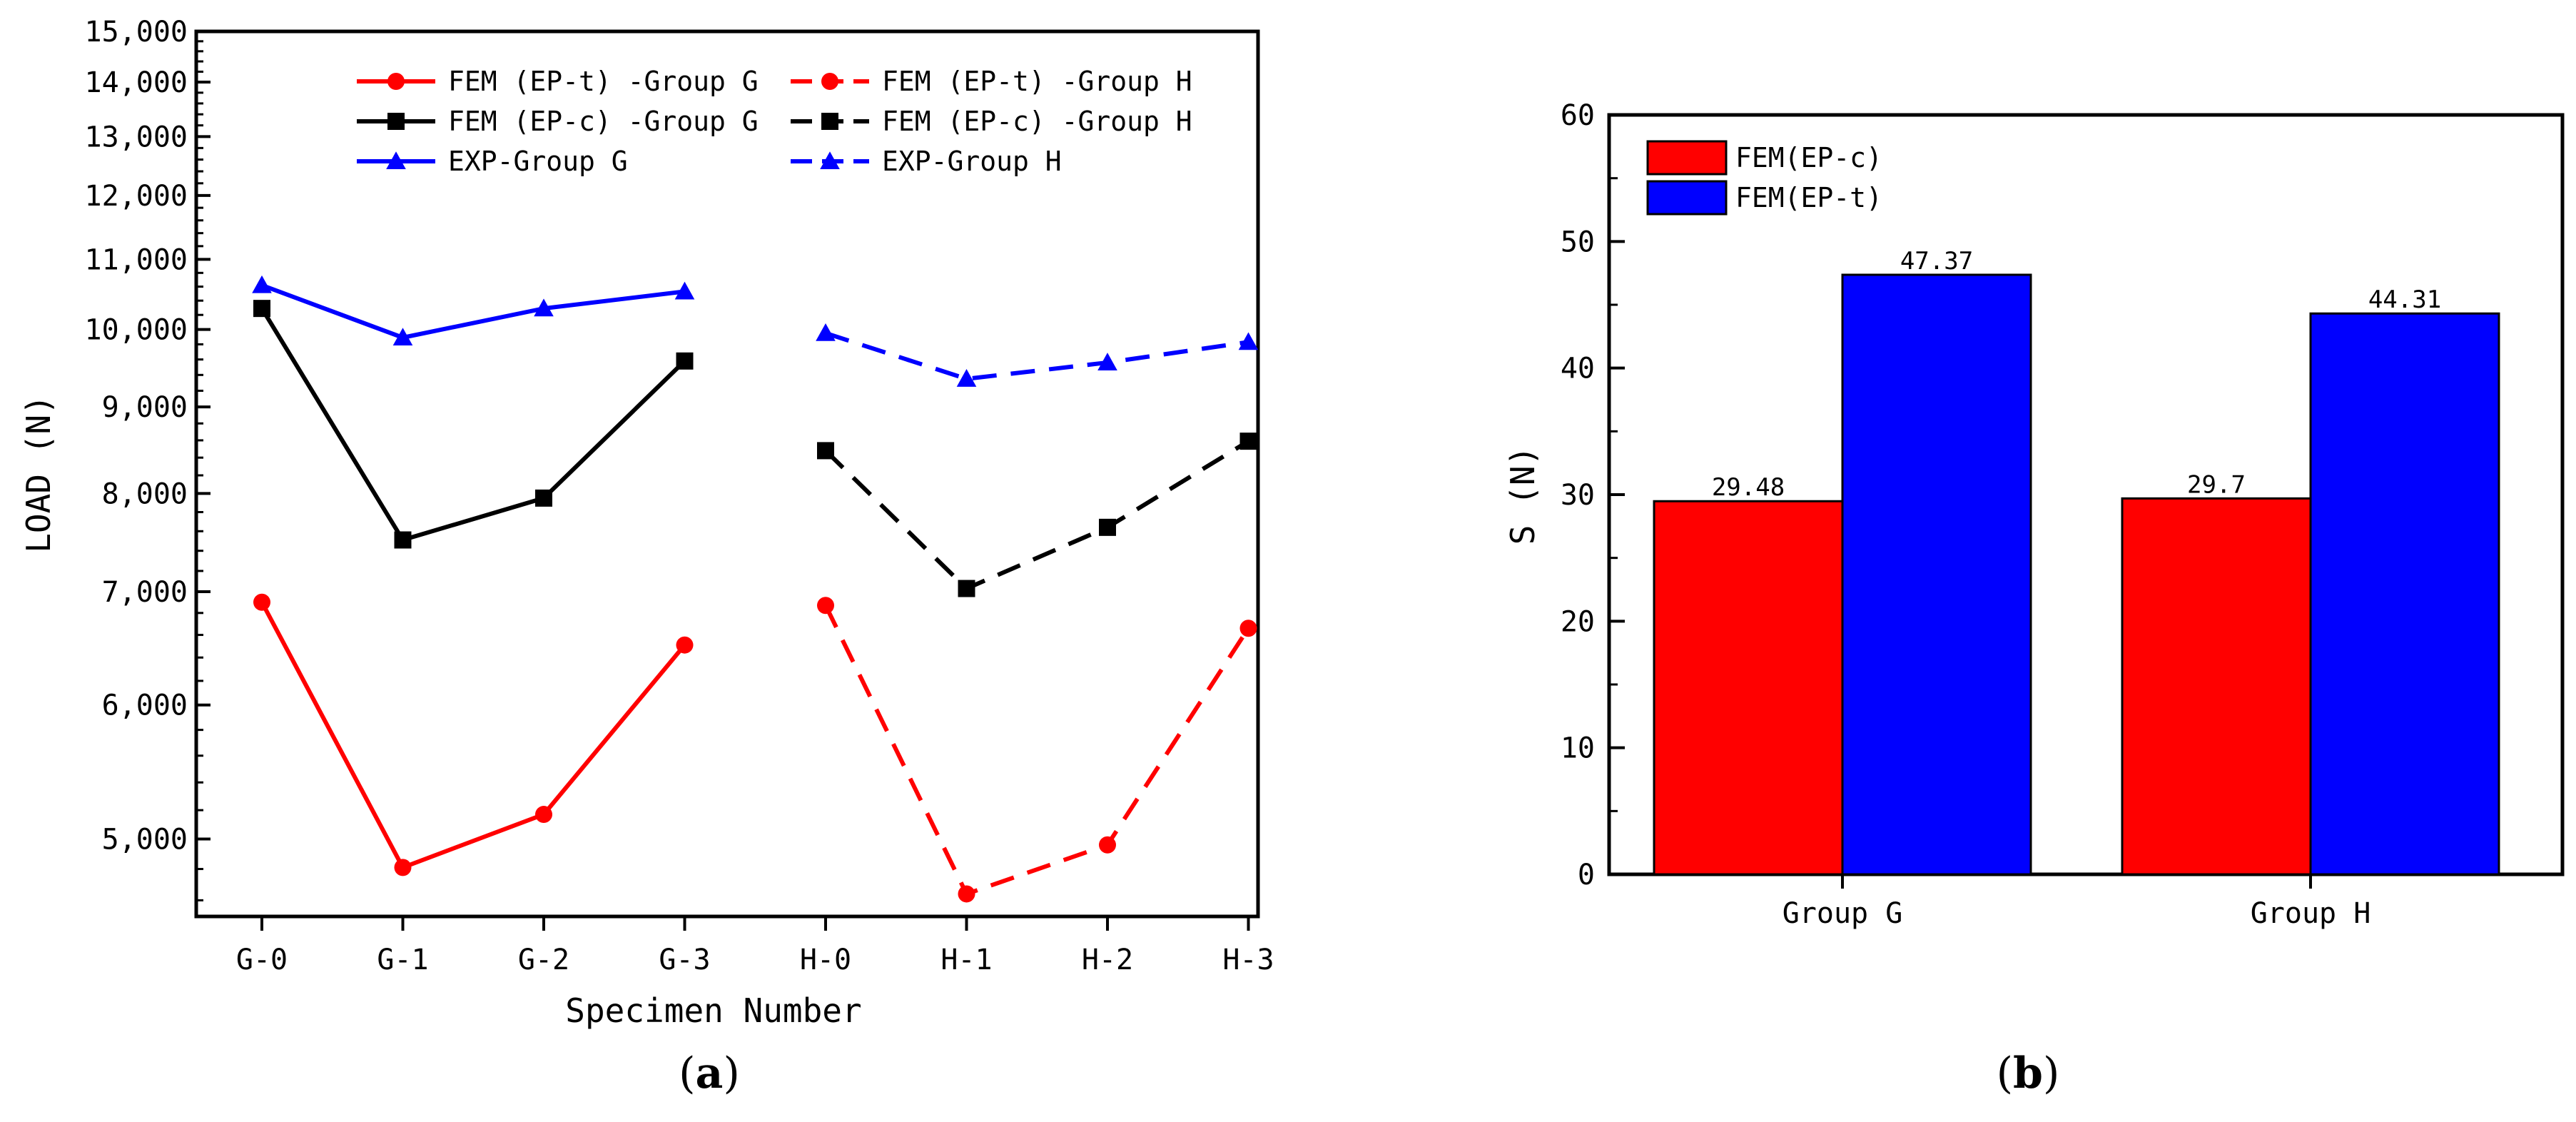 The width and height of the screenshot is (2576, 1122). Describe the element at coordinates (603, 81) in the screenshot. I see `legend-label: FEM (EP-t) -Group G` at that location.